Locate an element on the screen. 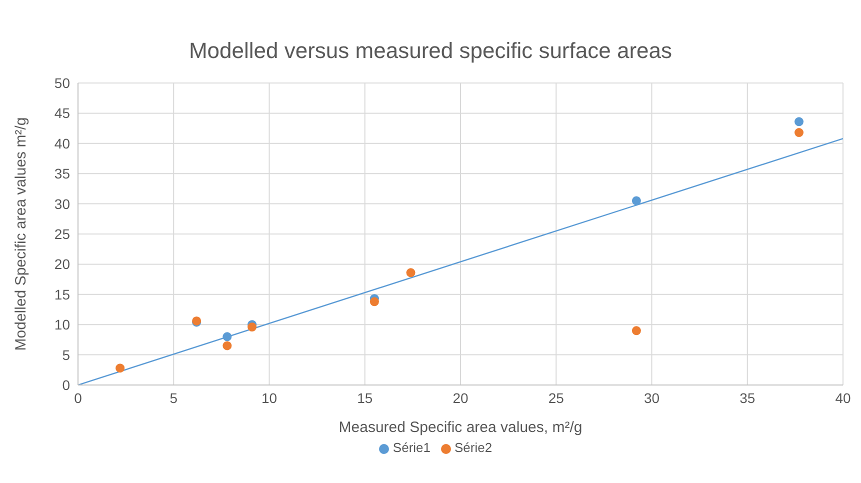 The width and height of the screenshot is (861, 483). y-tick-label: 5 is located at coordinates (66, 354).